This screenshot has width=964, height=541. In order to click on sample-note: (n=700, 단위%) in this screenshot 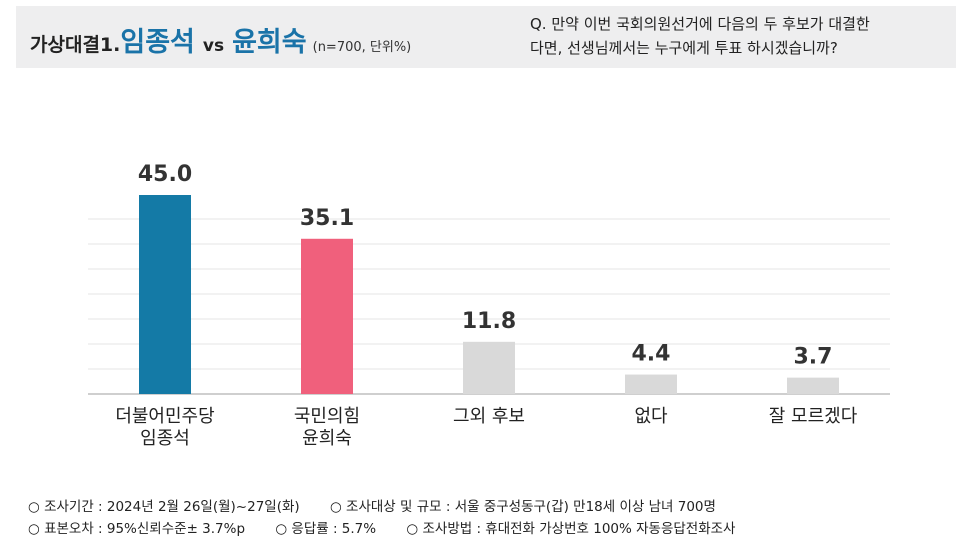, I will do `click(362, 47)`.